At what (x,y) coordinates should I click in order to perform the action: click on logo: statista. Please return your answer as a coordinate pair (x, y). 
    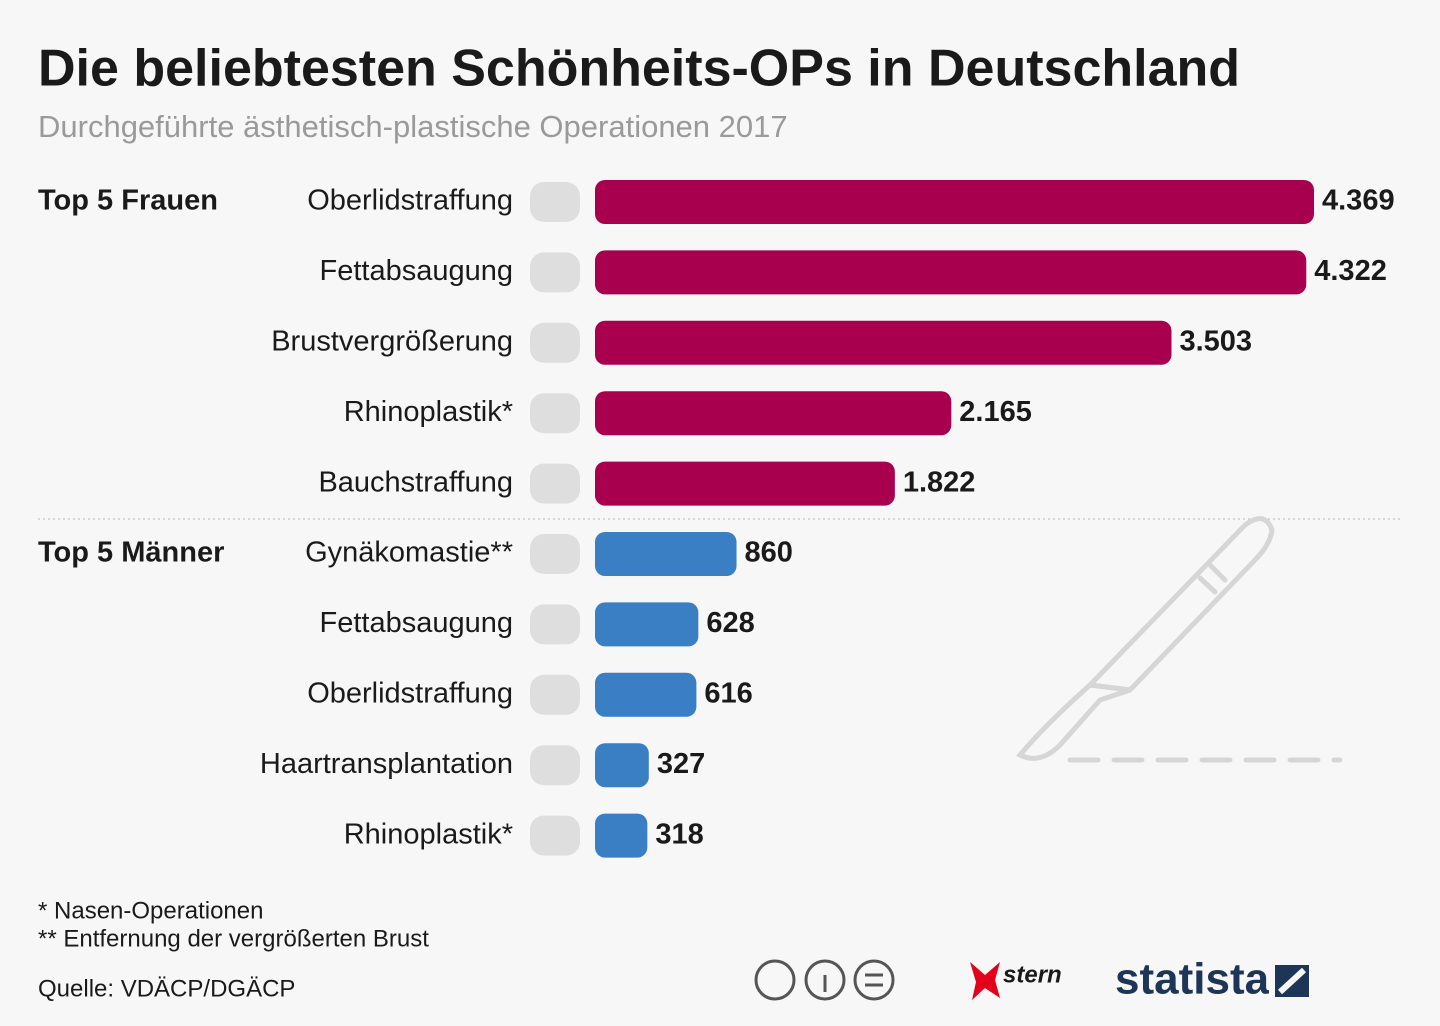
    Looking at the image, I should click on (1192, 979).